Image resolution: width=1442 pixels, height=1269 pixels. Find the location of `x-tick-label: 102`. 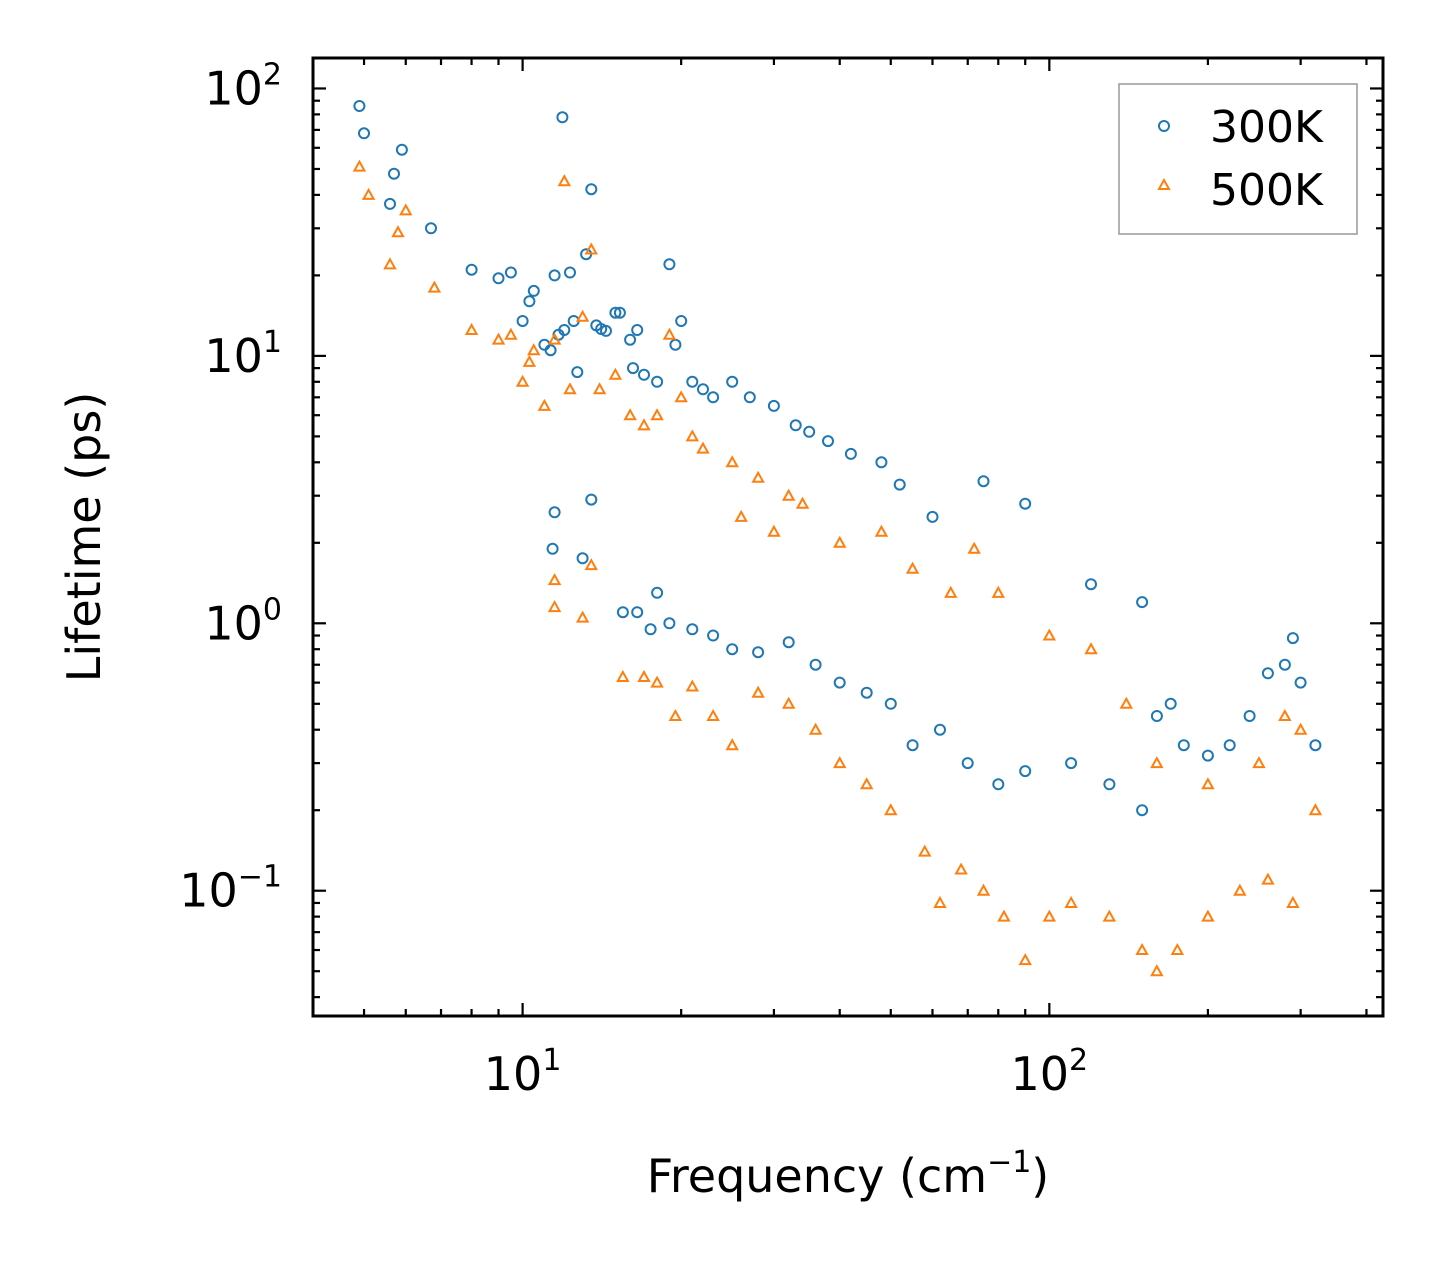

x-tick-label: 102 is located at coordinates (1050, 1072).